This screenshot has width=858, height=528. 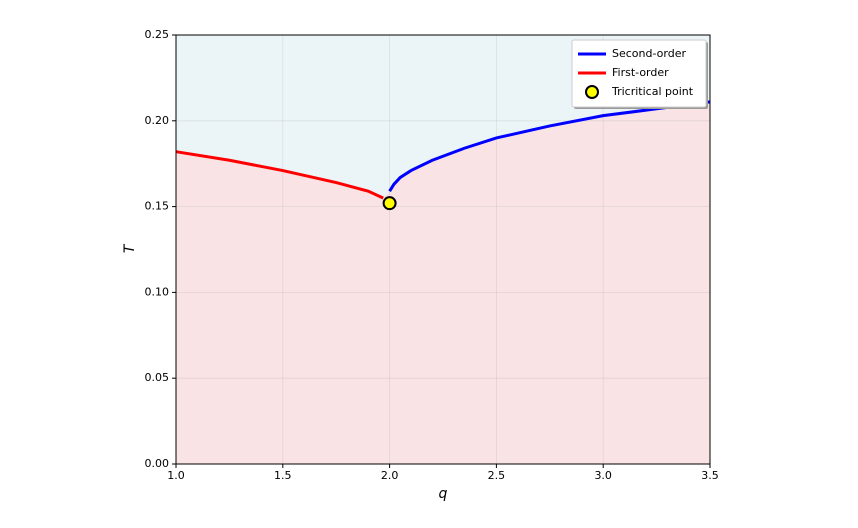 I want to click on y-tick-label: 0.20, so click(x=157, y=120).